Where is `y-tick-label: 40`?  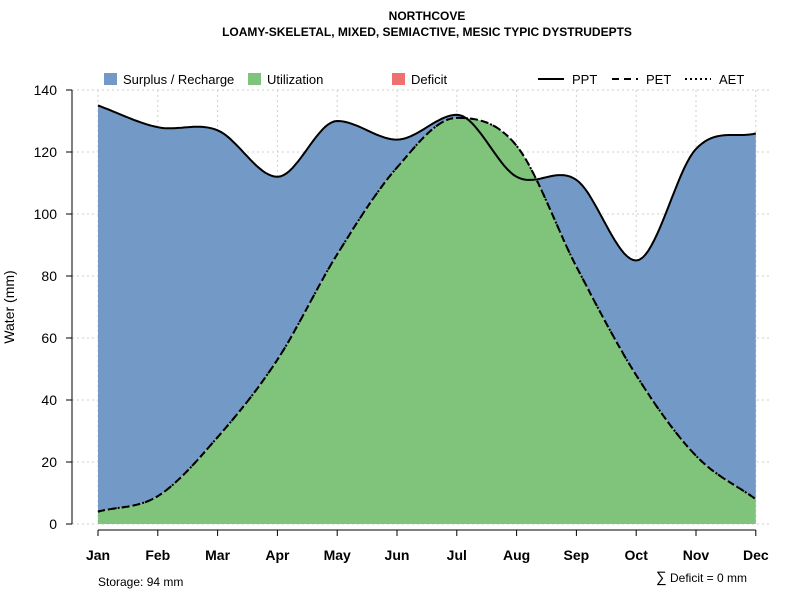
y-tick-label: 40 is located at coordinates (49, 400).